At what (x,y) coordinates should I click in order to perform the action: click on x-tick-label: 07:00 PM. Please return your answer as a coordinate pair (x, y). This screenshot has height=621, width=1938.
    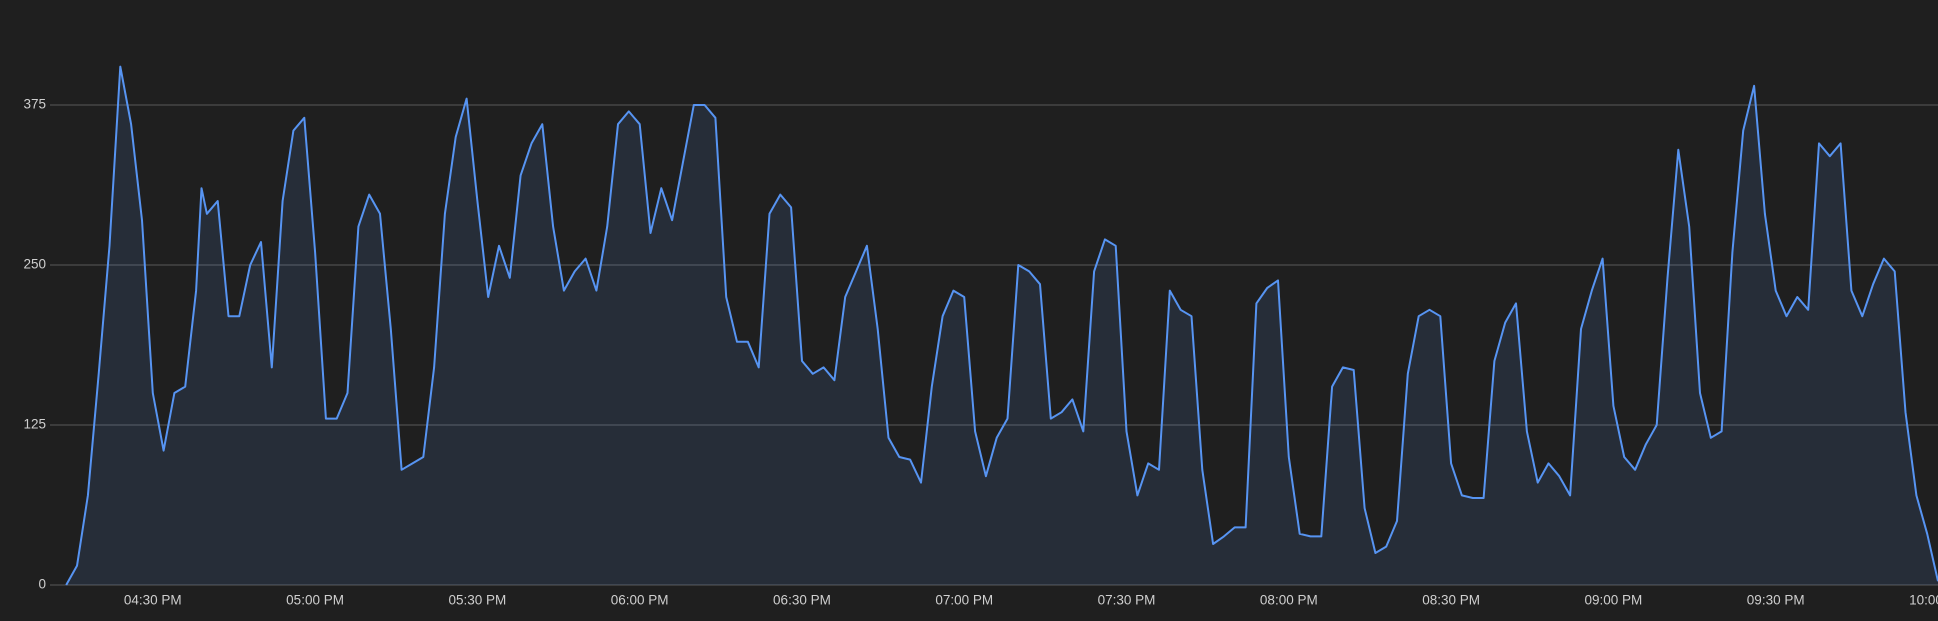
    Looking at the image, I should click on (964, 600).